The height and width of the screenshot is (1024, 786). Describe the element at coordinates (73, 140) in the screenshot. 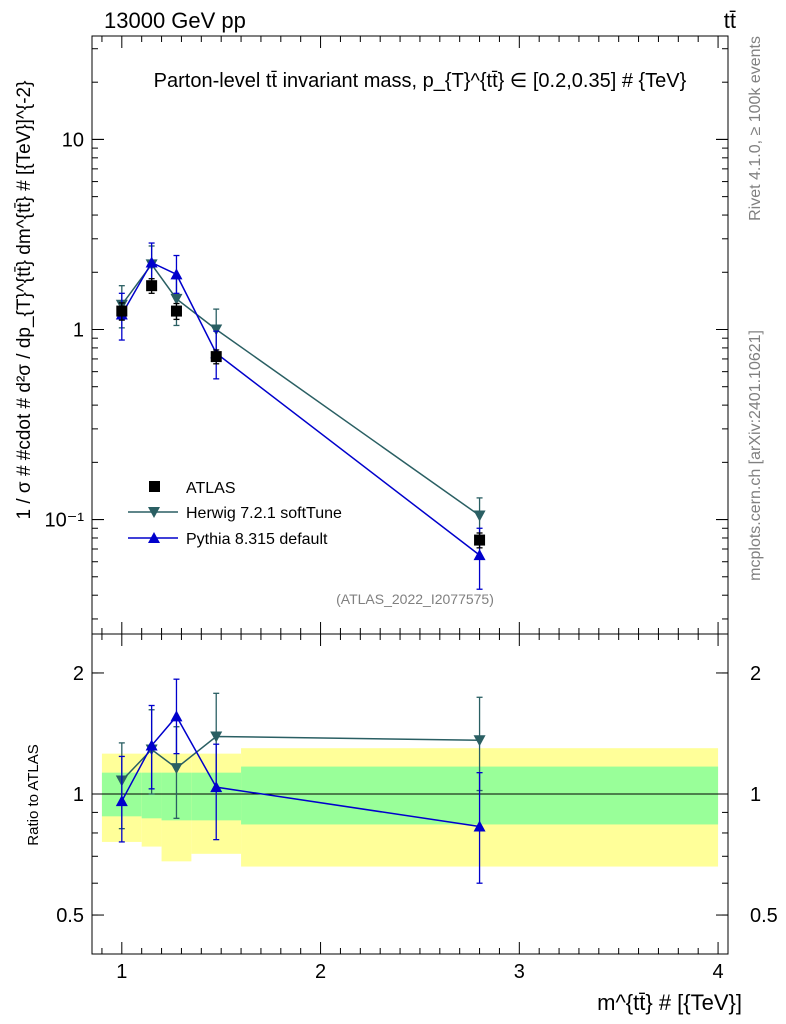

I see `main-y-tick-label: 10` at that location.